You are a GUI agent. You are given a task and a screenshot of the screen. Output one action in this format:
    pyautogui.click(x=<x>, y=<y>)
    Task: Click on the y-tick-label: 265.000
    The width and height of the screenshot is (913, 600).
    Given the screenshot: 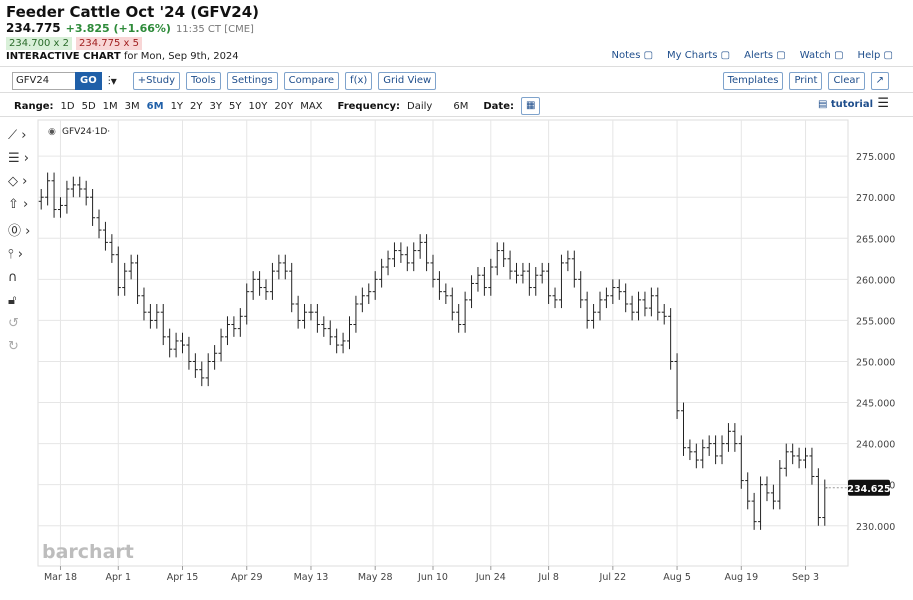 What is the action you would take?
    pyautogui.click(x=875, y=239)
    